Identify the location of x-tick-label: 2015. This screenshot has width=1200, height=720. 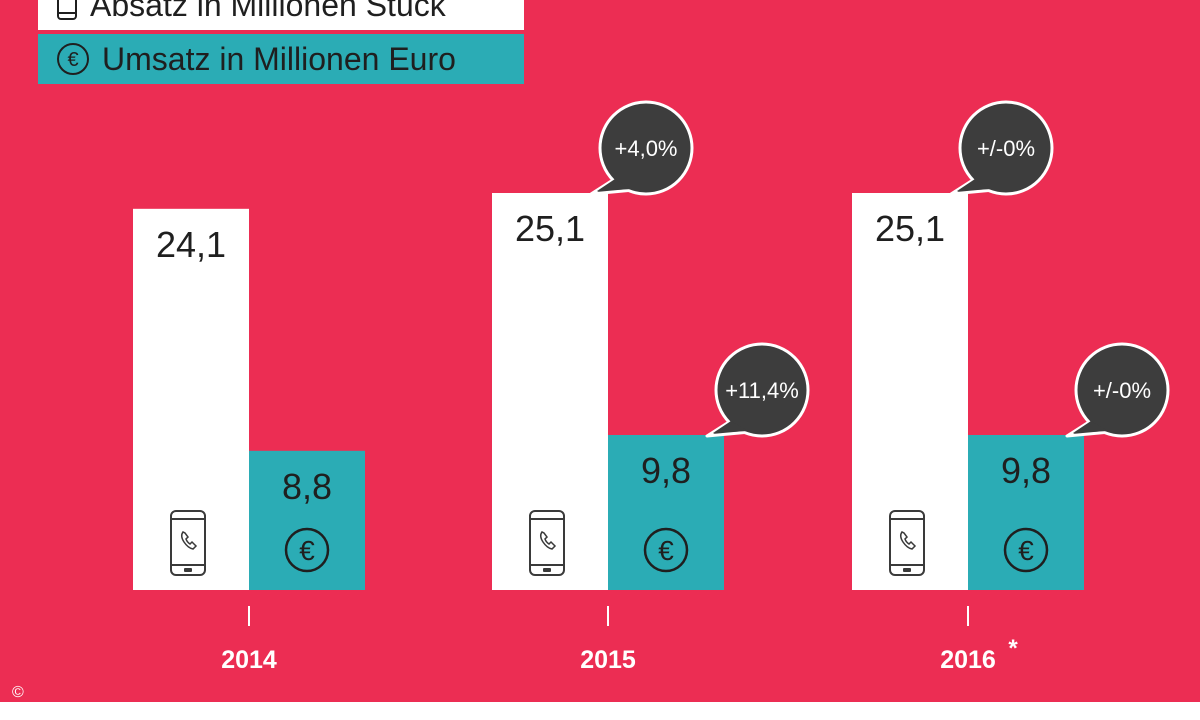
(608, 660).